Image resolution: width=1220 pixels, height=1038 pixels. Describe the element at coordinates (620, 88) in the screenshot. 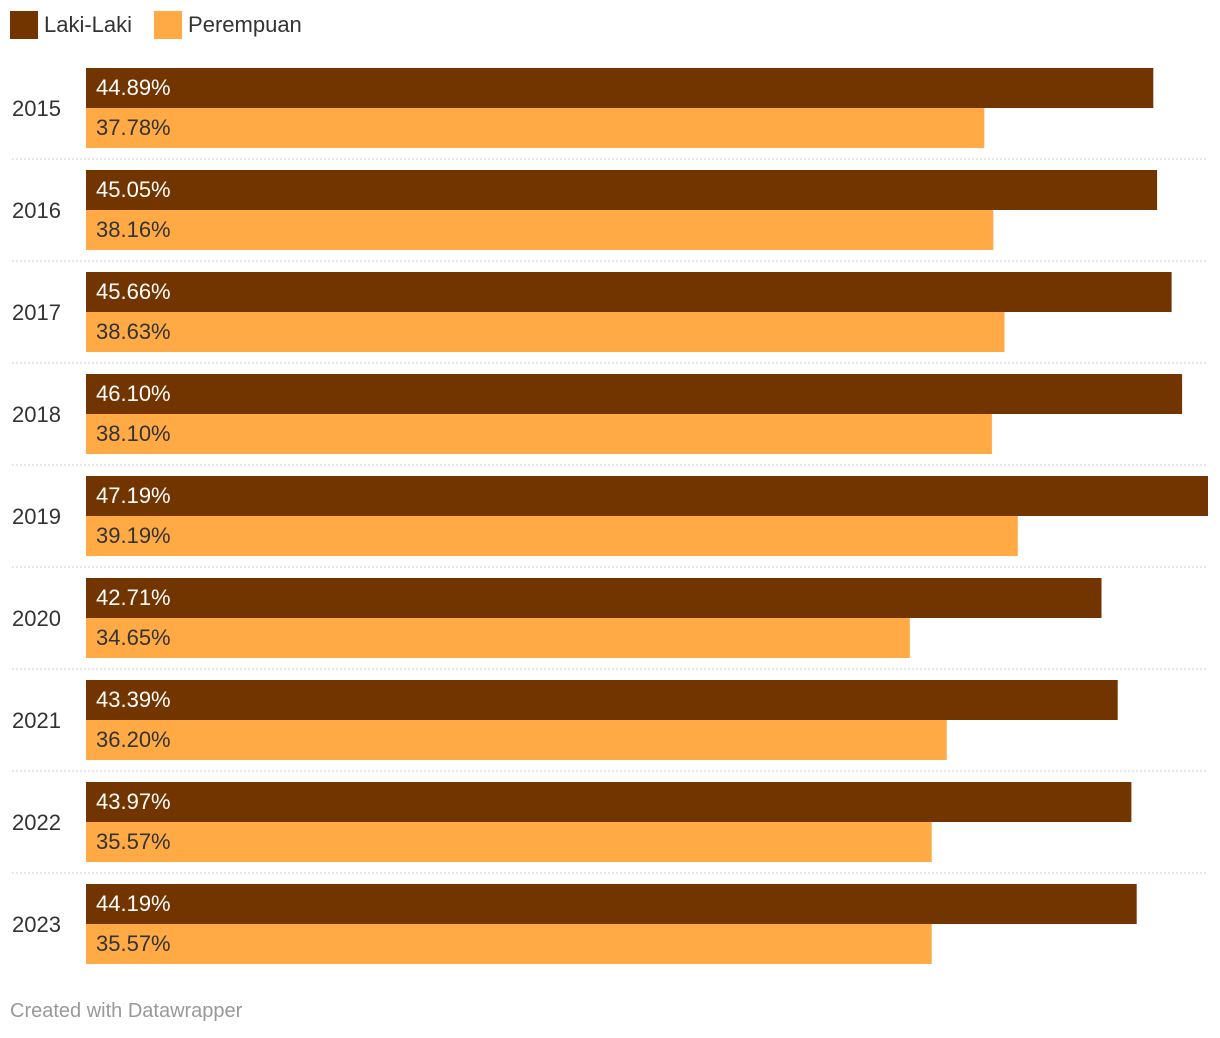

I see `bar-laki-laki-2015` at that location.